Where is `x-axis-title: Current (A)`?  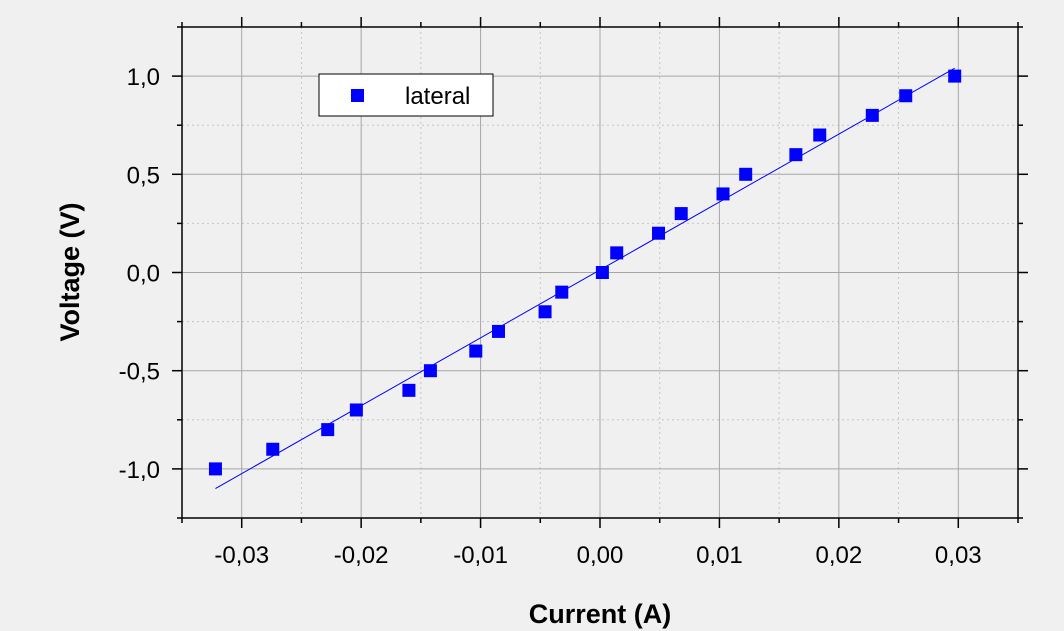
x-axis-title: Current (A) is located at coordinates (600, 614).